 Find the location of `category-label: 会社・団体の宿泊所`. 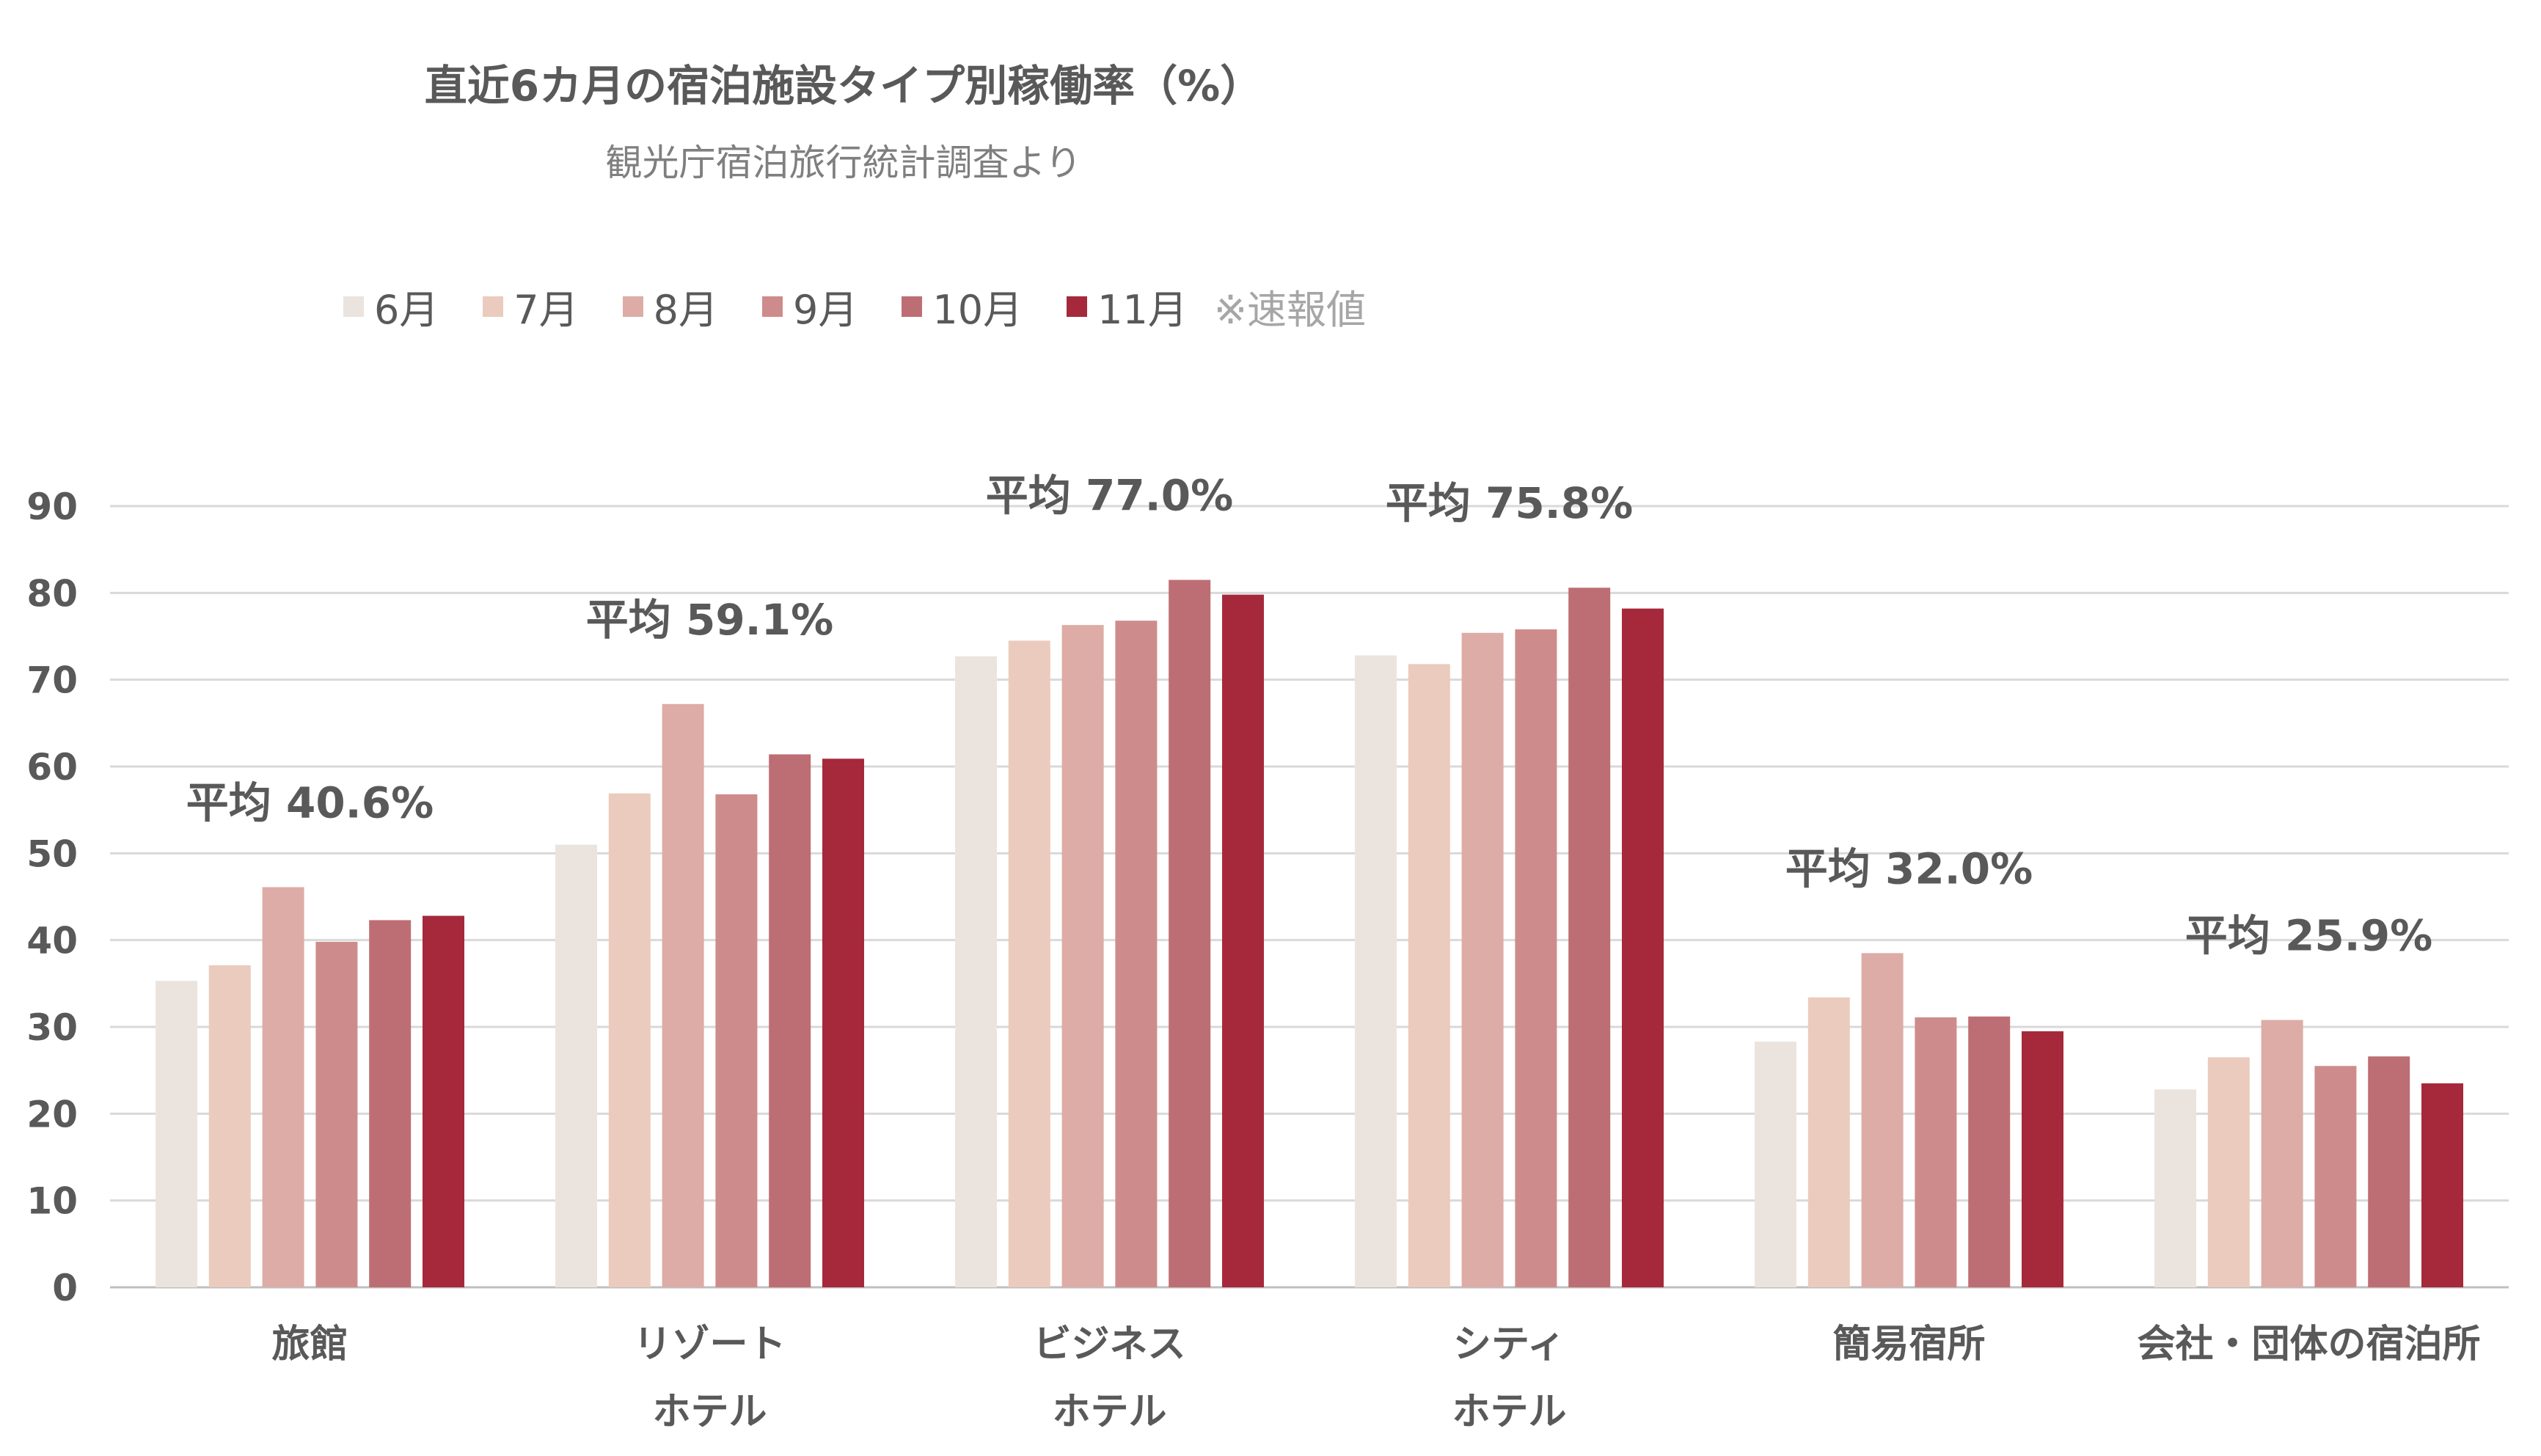

category-label: 会社・団体の宿泊所 is located at coordinates (2308, 1345).